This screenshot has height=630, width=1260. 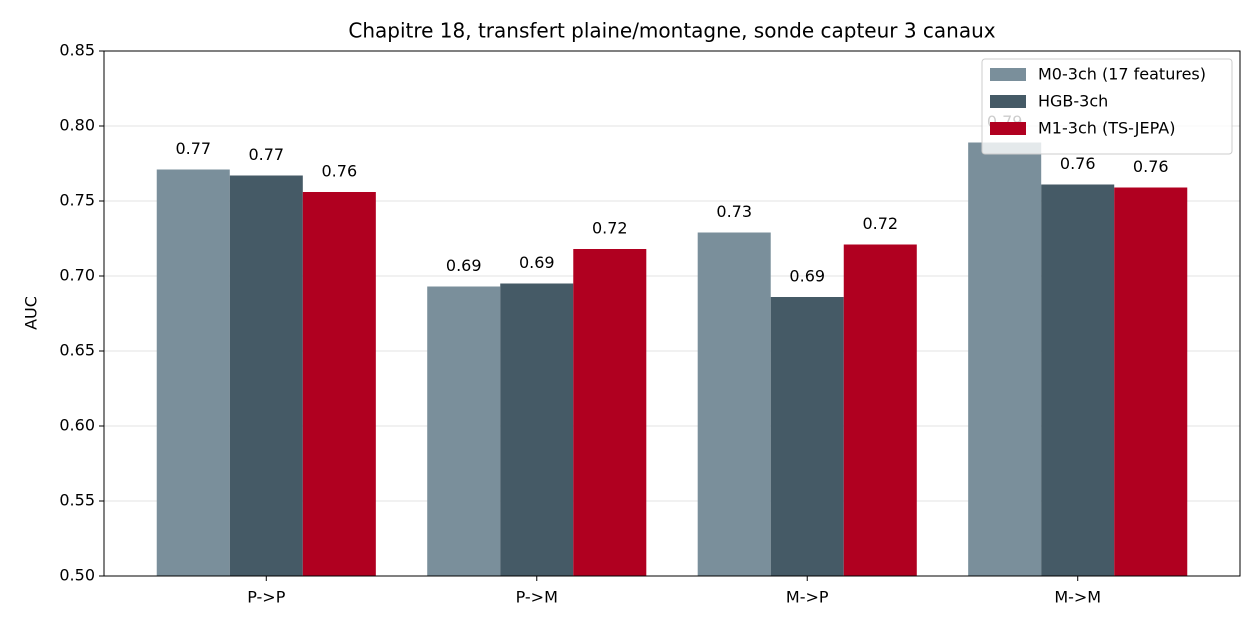 What do you see at coordinates (1106, 128) in the screenshot?
I see `legend-label: M1-3ch (TS-JEPA)` at bounding box center [1106, 128].